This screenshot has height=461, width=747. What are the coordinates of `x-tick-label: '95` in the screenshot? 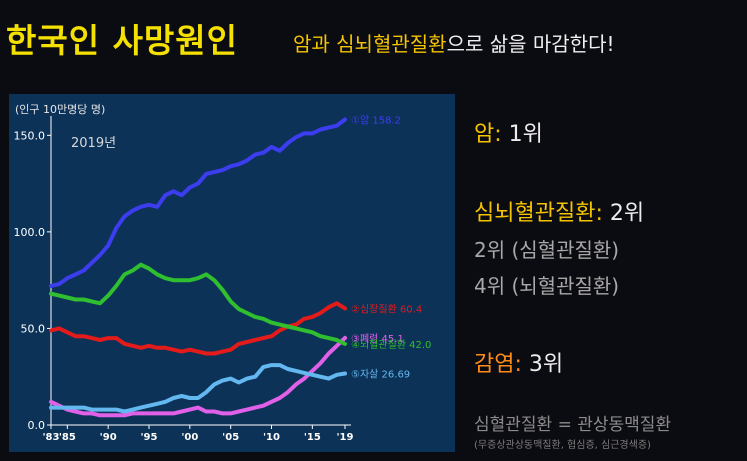 It's located at (149, 437).